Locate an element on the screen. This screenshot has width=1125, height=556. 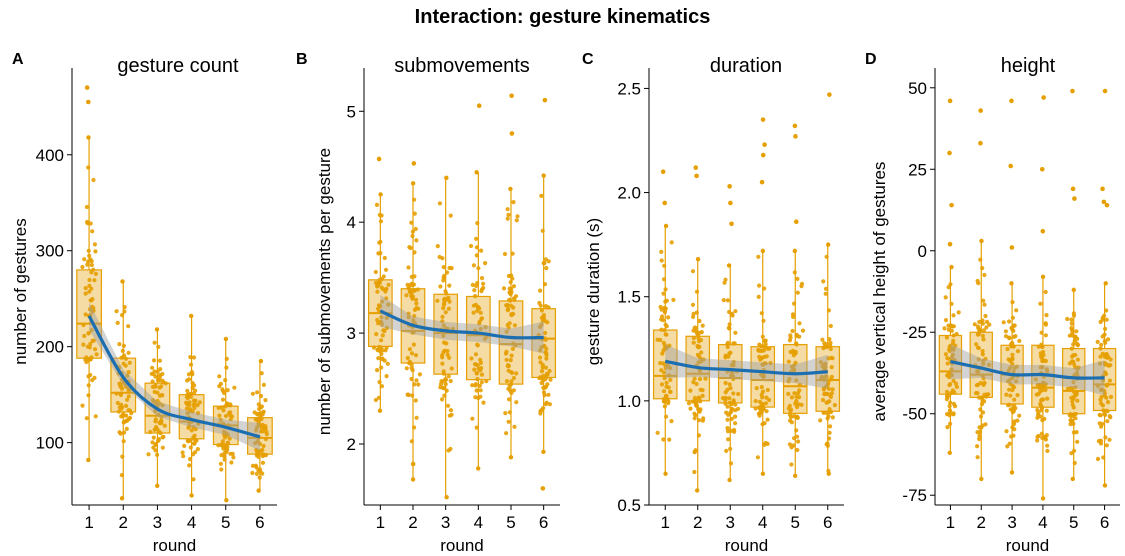
y-axis-title: number of gestures is located at coordinates (20, 291).